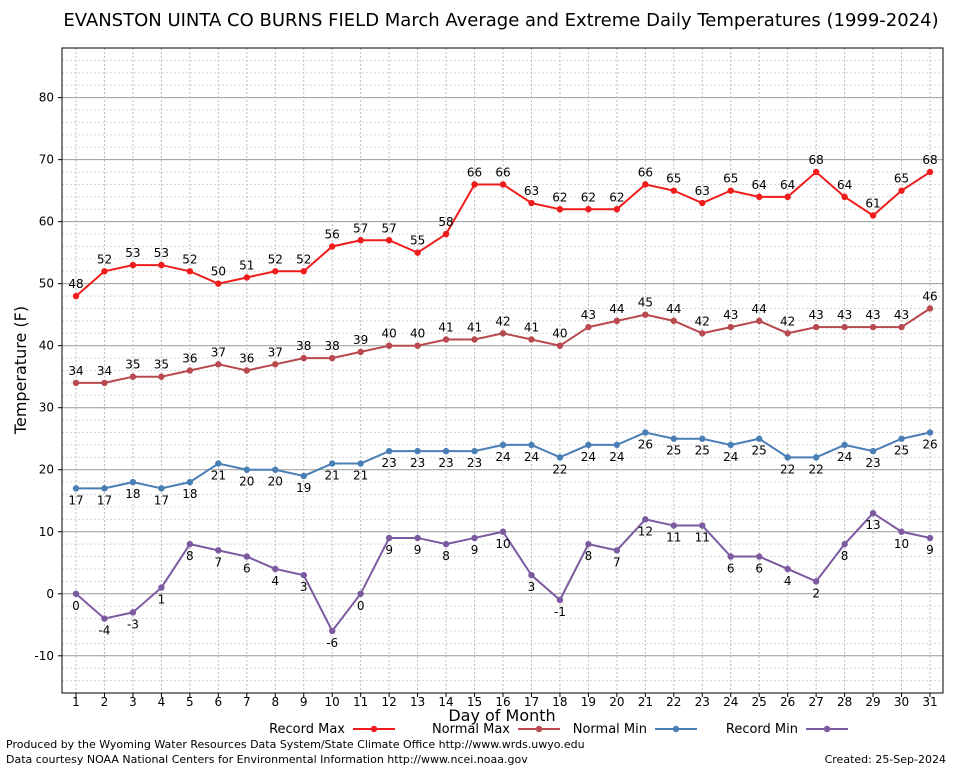 This screenshot has width=954, height=768. I want to click on data-label: 40, so click(559, 334).